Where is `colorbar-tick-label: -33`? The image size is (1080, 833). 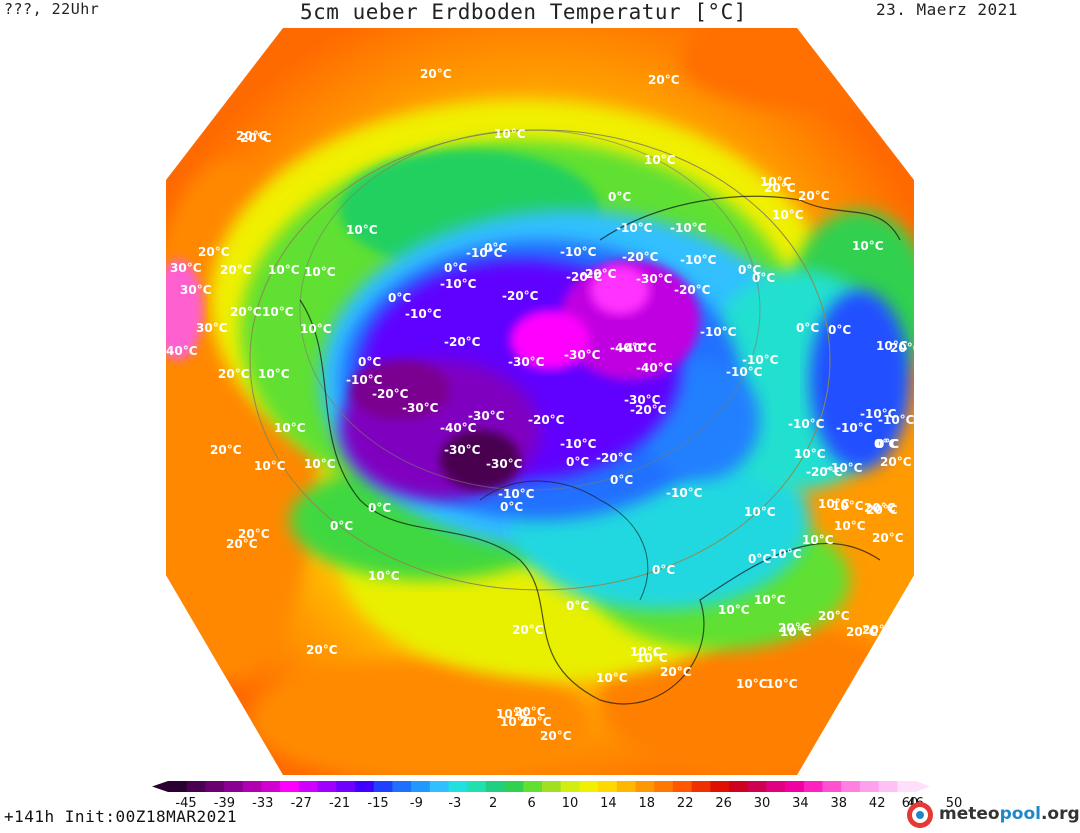
colorbar-tick-label: -33 is located at coordinates (262, 803).